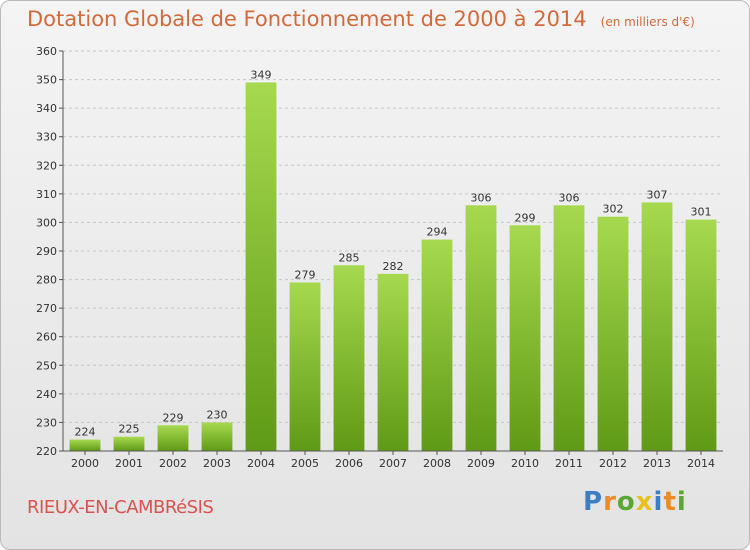 The image size is (750, 550). Describe the element at coordinates (305, 463) in the screenshot. I see `x-tick-label: 2005` at that location.